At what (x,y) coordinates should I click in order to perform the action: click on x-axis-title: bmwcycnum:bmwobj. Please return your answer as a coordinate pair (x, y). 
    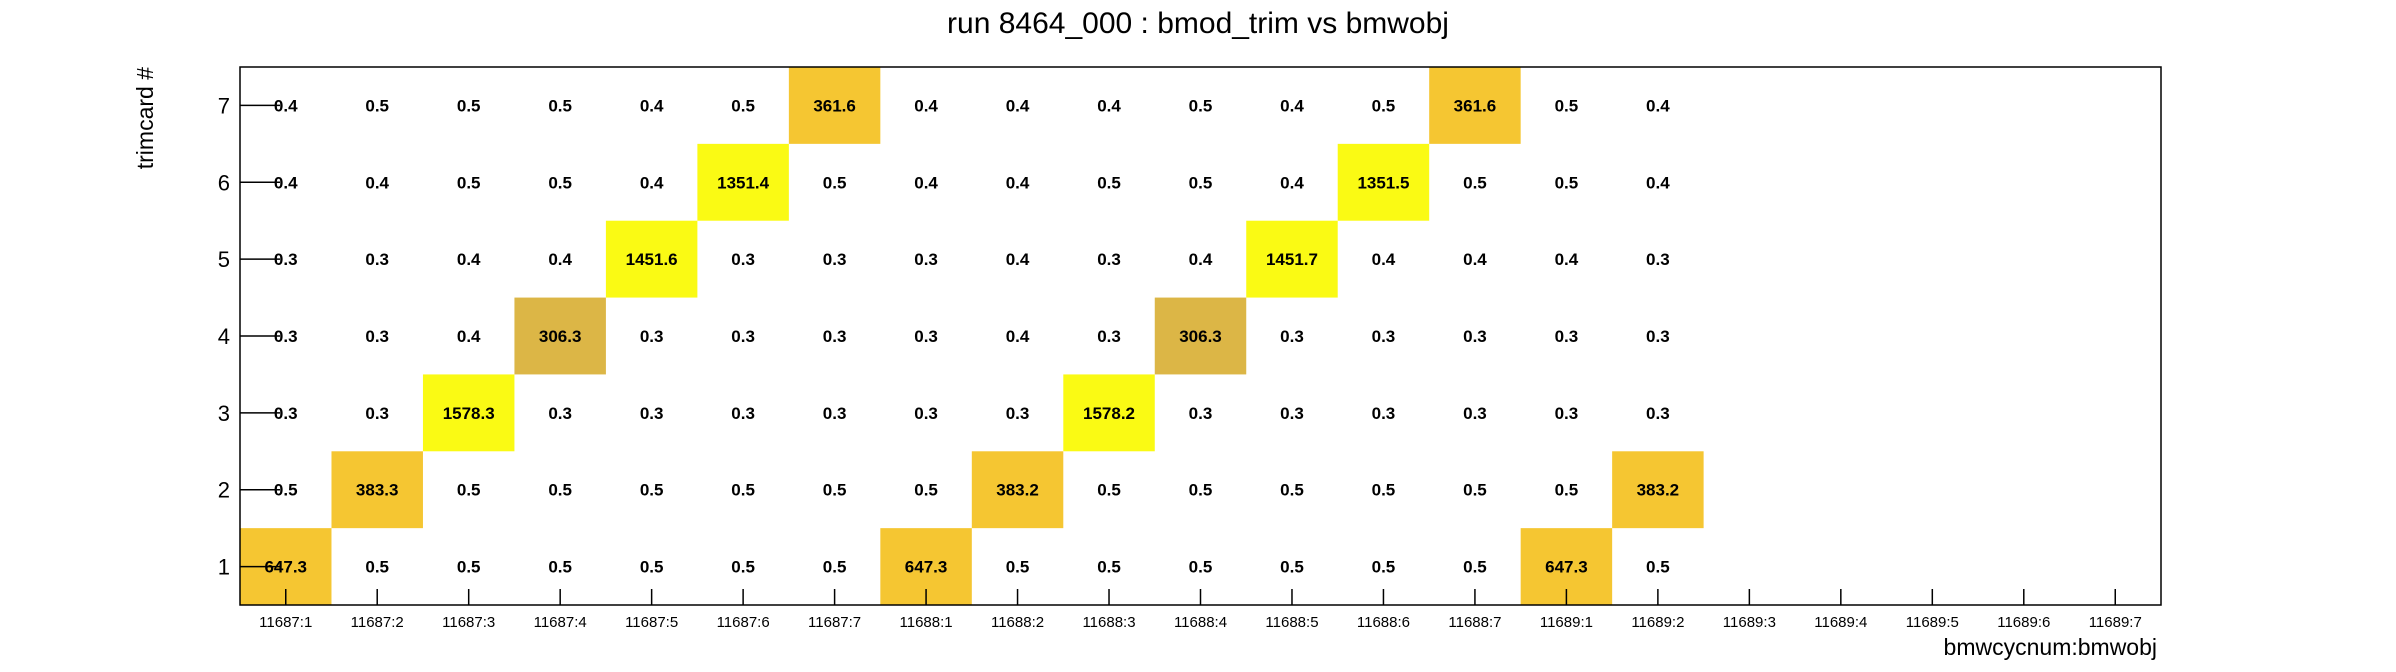
    Looking at the image, I should click on (2050, 647).